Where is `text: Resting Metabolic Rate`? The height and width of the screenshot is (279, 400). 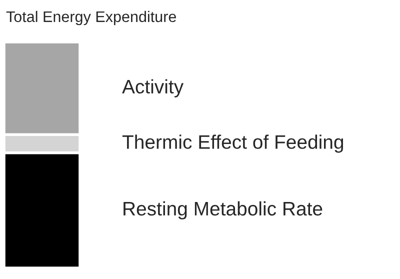 text: Resting Metabolic Rate is located at coordinates (223, 210).